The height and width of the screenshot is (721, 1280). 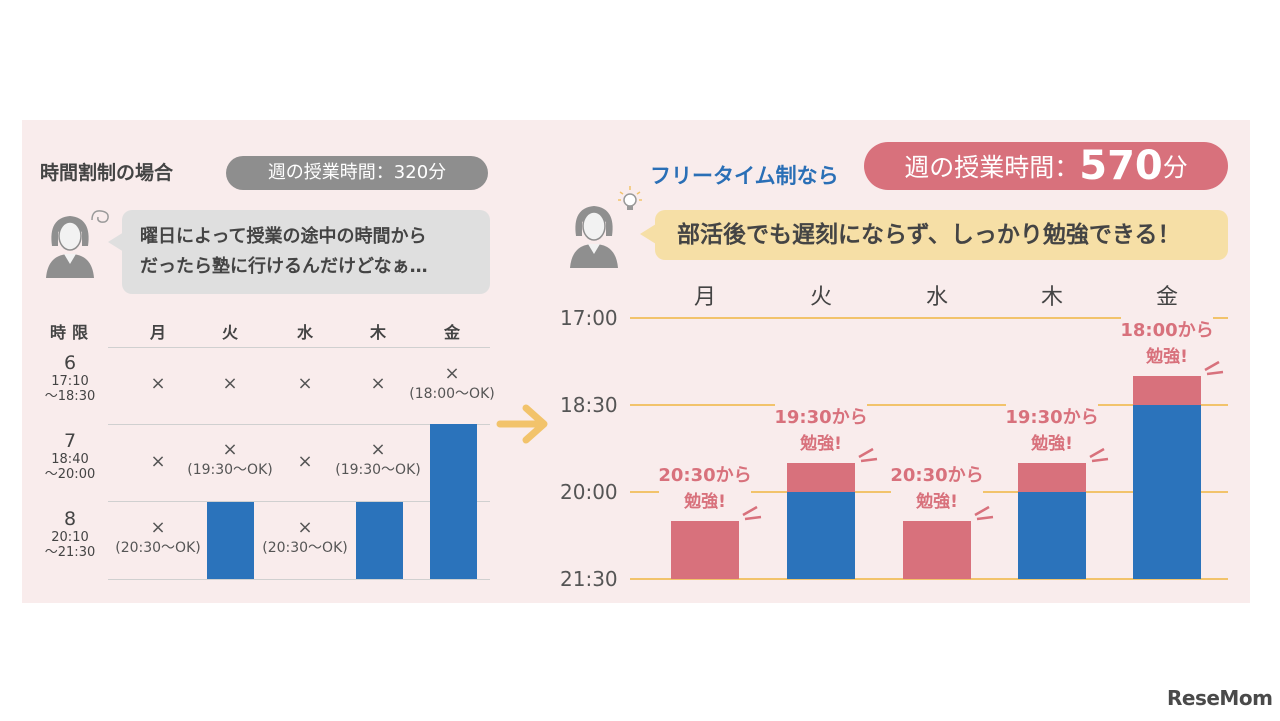 What do you see at coordinates (283, 236) in the screenshot?
I see `left-bubble-line1: 曜日によって授業の途中の時間から` at bounding box center [283, 236].